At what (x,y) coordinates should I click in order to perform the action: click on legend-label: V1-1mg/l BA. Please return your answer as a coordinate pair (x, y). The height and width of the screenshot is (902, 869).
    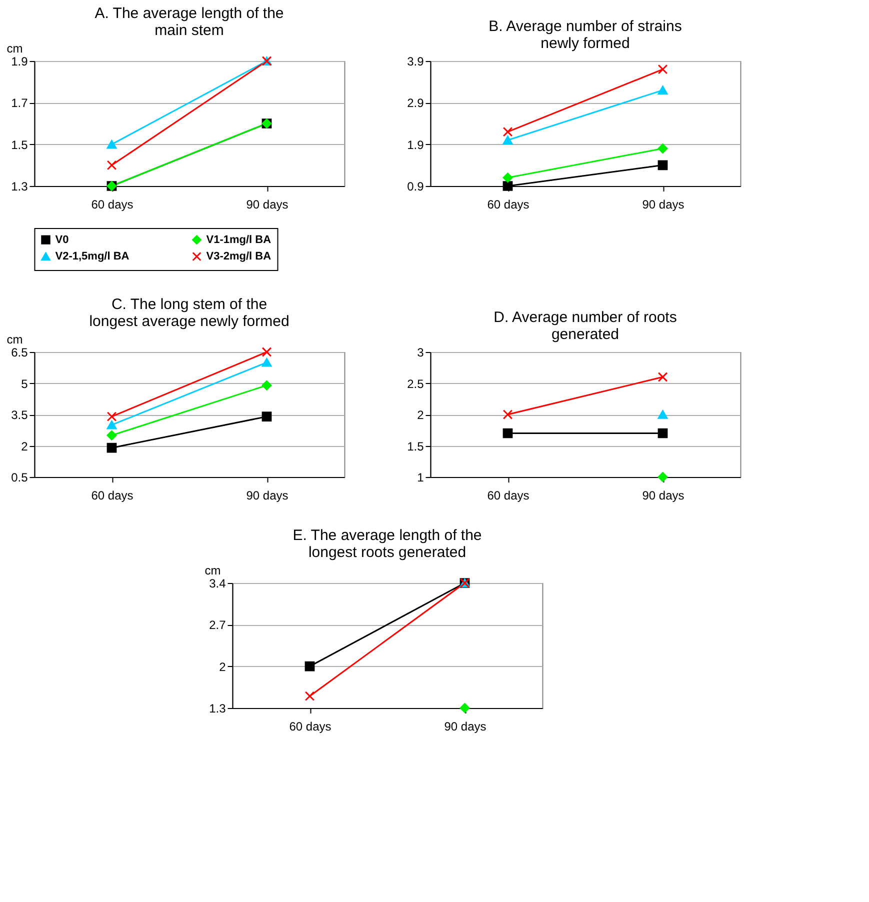
    Looking at the image, I should click on (239, 240).